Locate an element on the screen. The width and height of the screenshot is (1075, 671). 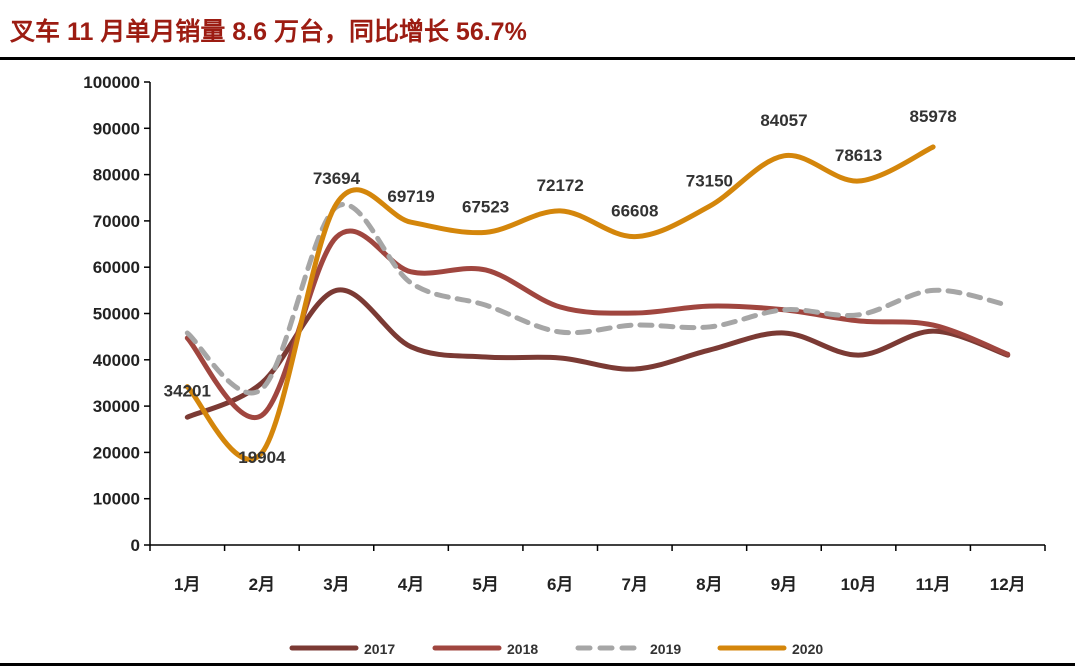
y-tick-label: 0 is located at coordinates (135, 545).